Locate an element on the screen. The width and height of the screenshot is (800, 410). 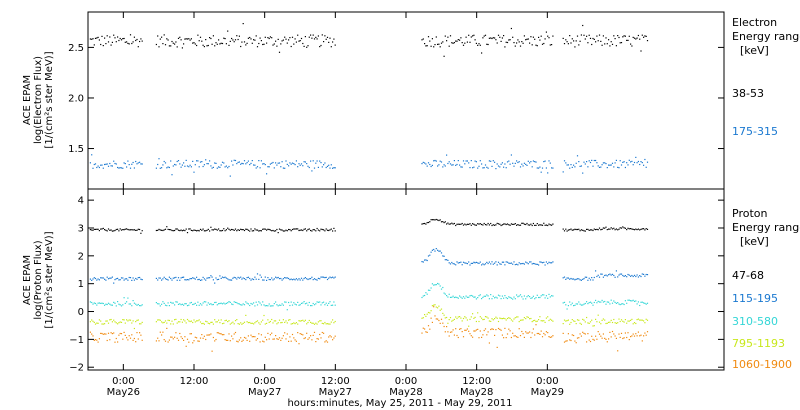
legend-proton-795-1193: 795-1193 is located at coordinates (758, 343).